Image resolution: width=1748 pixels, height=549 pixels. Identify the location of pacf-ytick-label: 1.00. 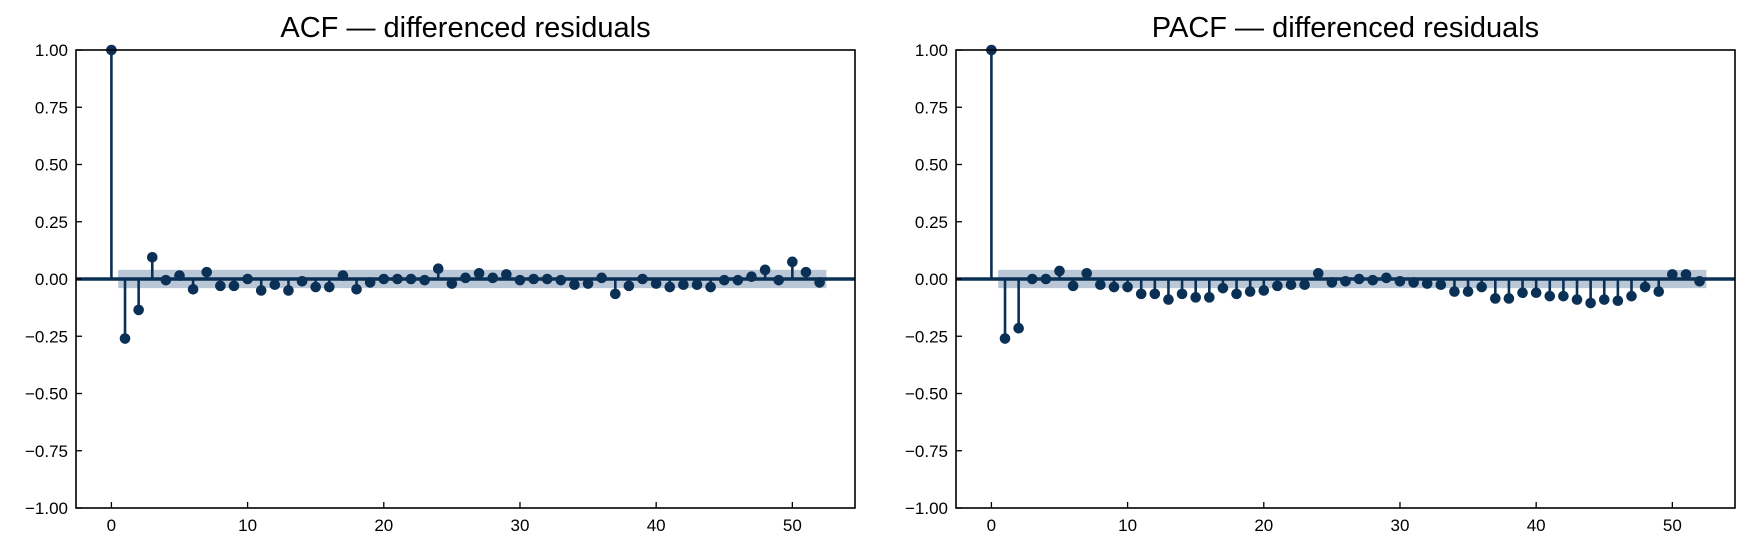
(931, 50).